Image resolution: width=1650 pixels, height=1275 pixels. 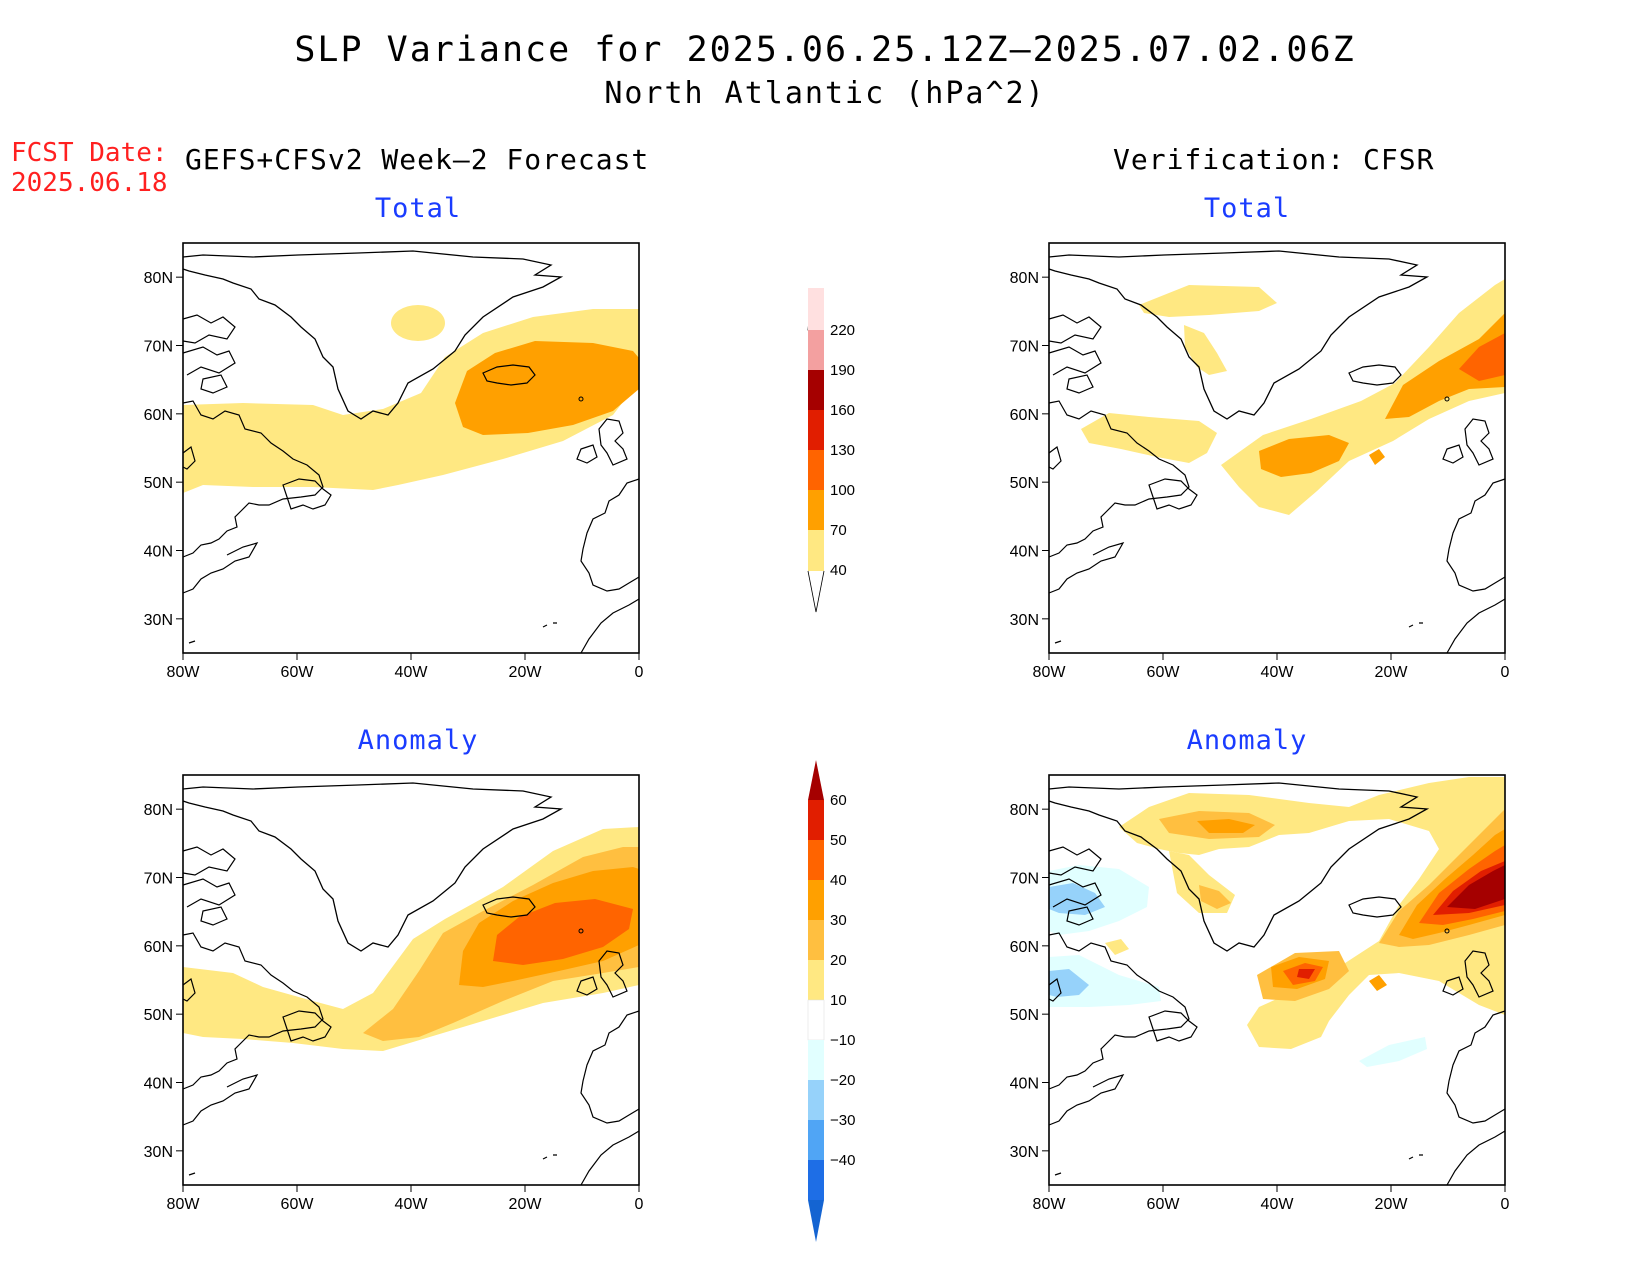 What do you see at coordinates (842, 450) in the screenshot?
I see `colorbar-total-label-130: 130` at bounding box center [842, 450].